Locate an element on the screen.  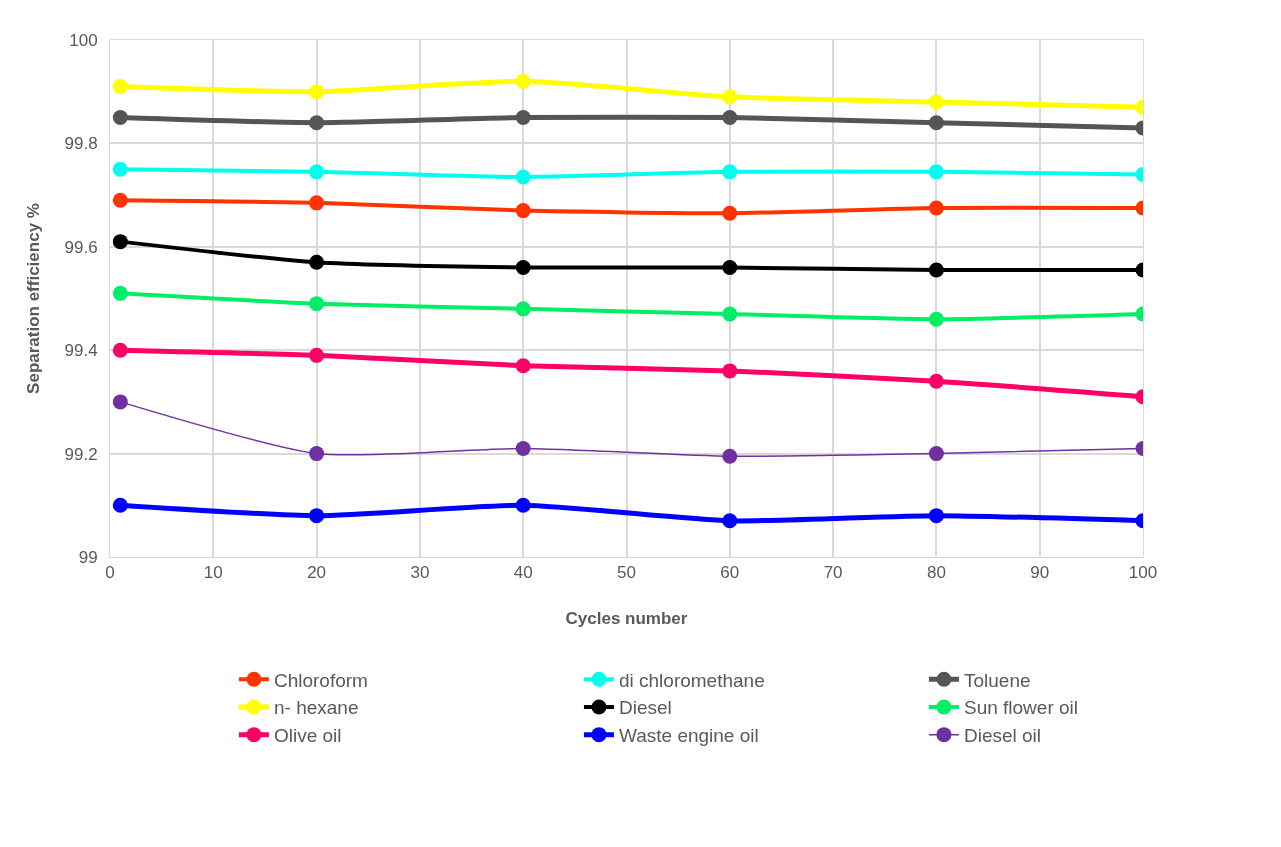
y-tick-label: 99 is located at coordinates (88, 557).